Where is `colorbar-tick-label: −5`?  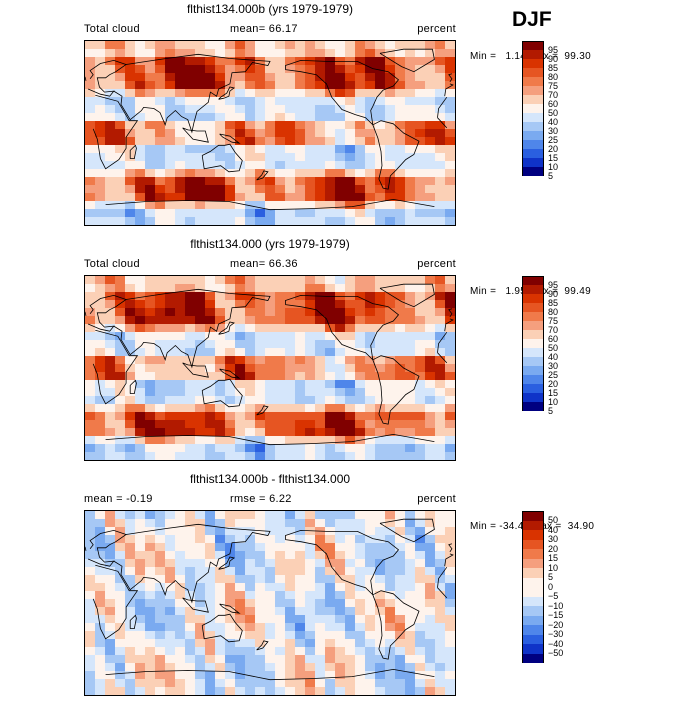
colorbar-tick-label: −5 is located at coordinates (553, 596).